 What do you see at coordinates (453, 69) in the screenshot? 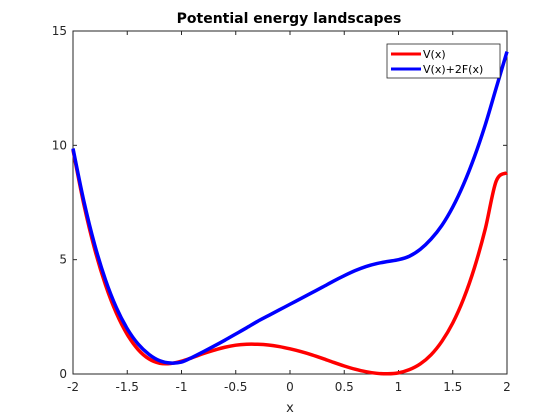
I see `legend-label-v-plus-2f: V(x)+2F(x)` at bounding box center [453, 69].